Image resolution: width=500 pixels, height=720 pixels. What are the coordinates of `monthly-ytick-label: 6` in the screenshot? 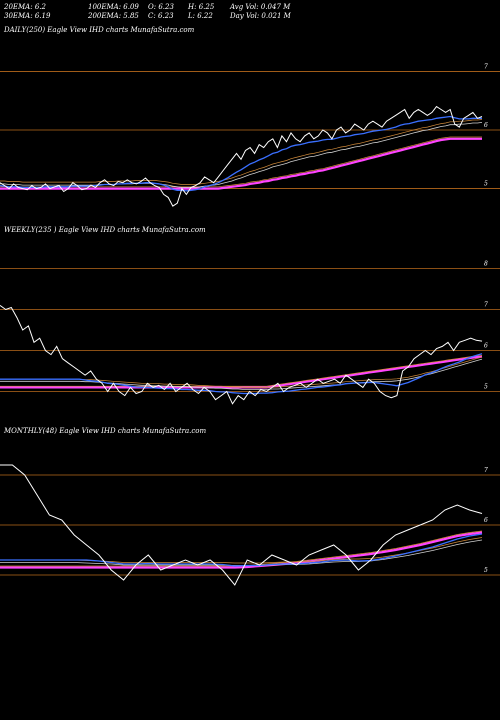 It's located at (486, 520).